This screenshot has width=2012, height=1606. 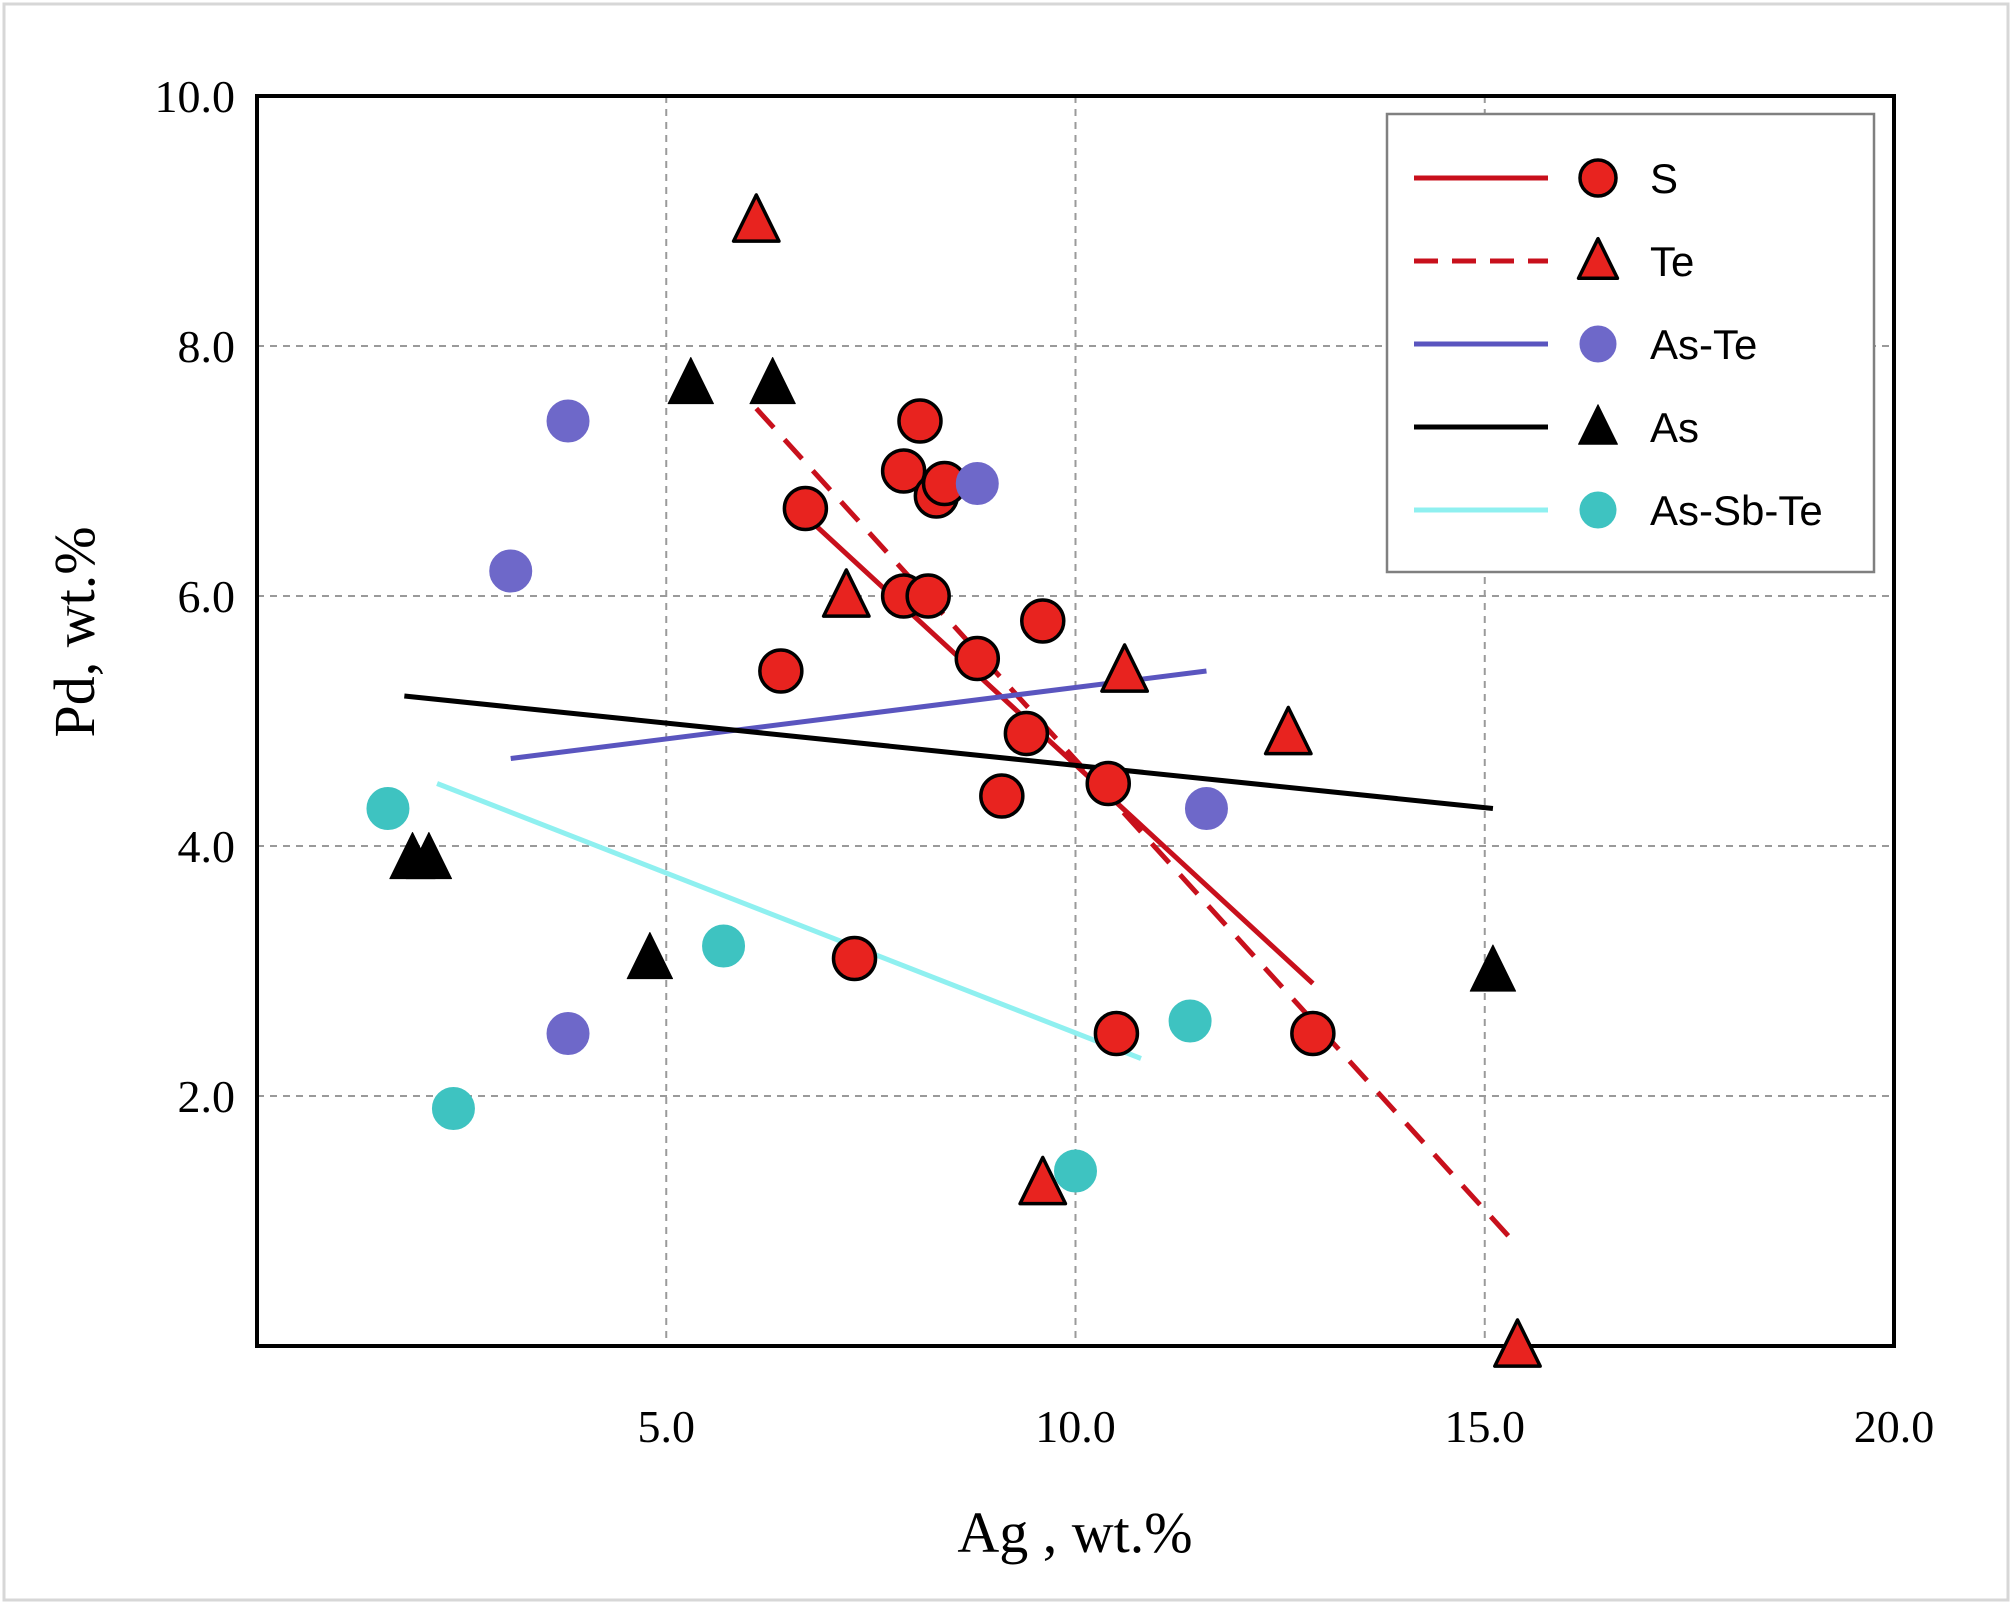 I want to click on legend-marker-as-te, so click(x=1598, y=344).